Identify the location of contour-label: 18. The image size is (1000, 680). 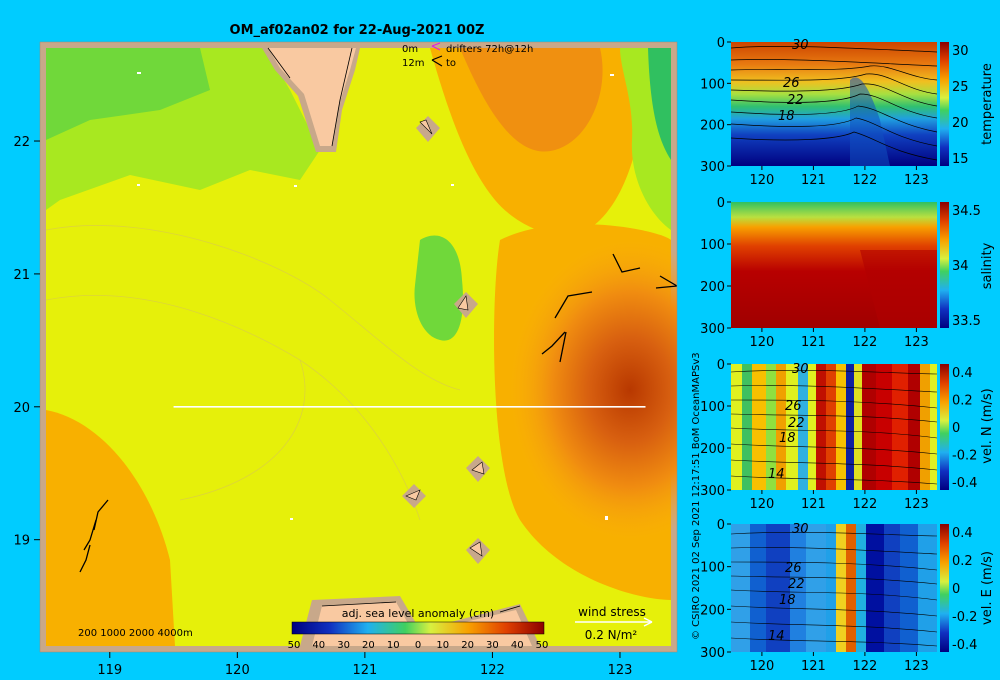
(786, 116).